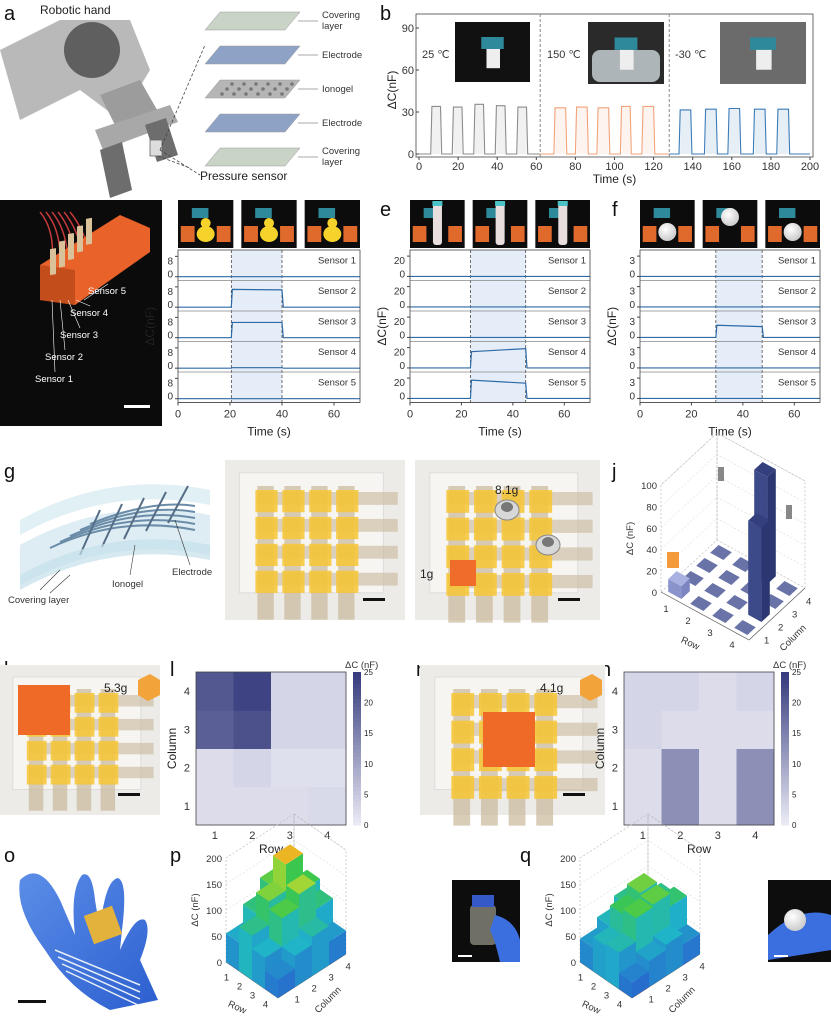 The image size is (831, 1020). I want to click on scale-bar, so click(374, 599).